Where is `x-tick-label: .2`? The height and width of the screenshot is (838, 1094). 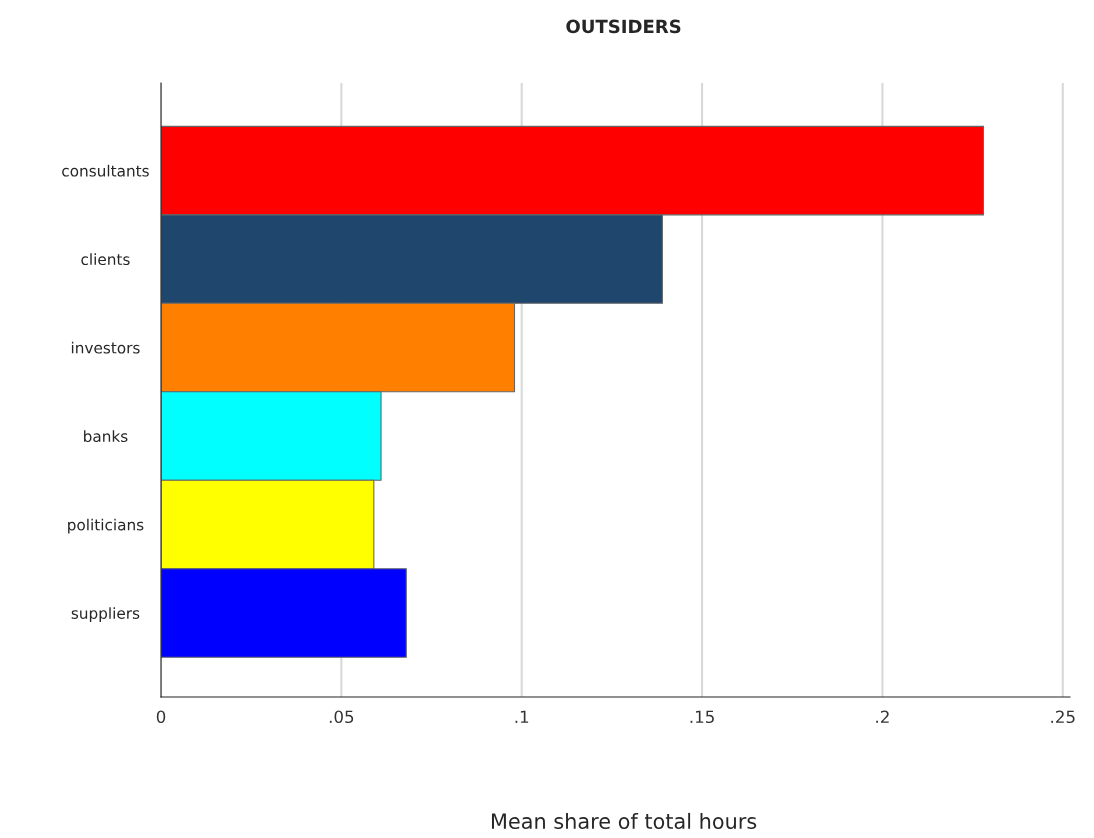 x-tick-label: .2 is located at coordinates (882, 716).